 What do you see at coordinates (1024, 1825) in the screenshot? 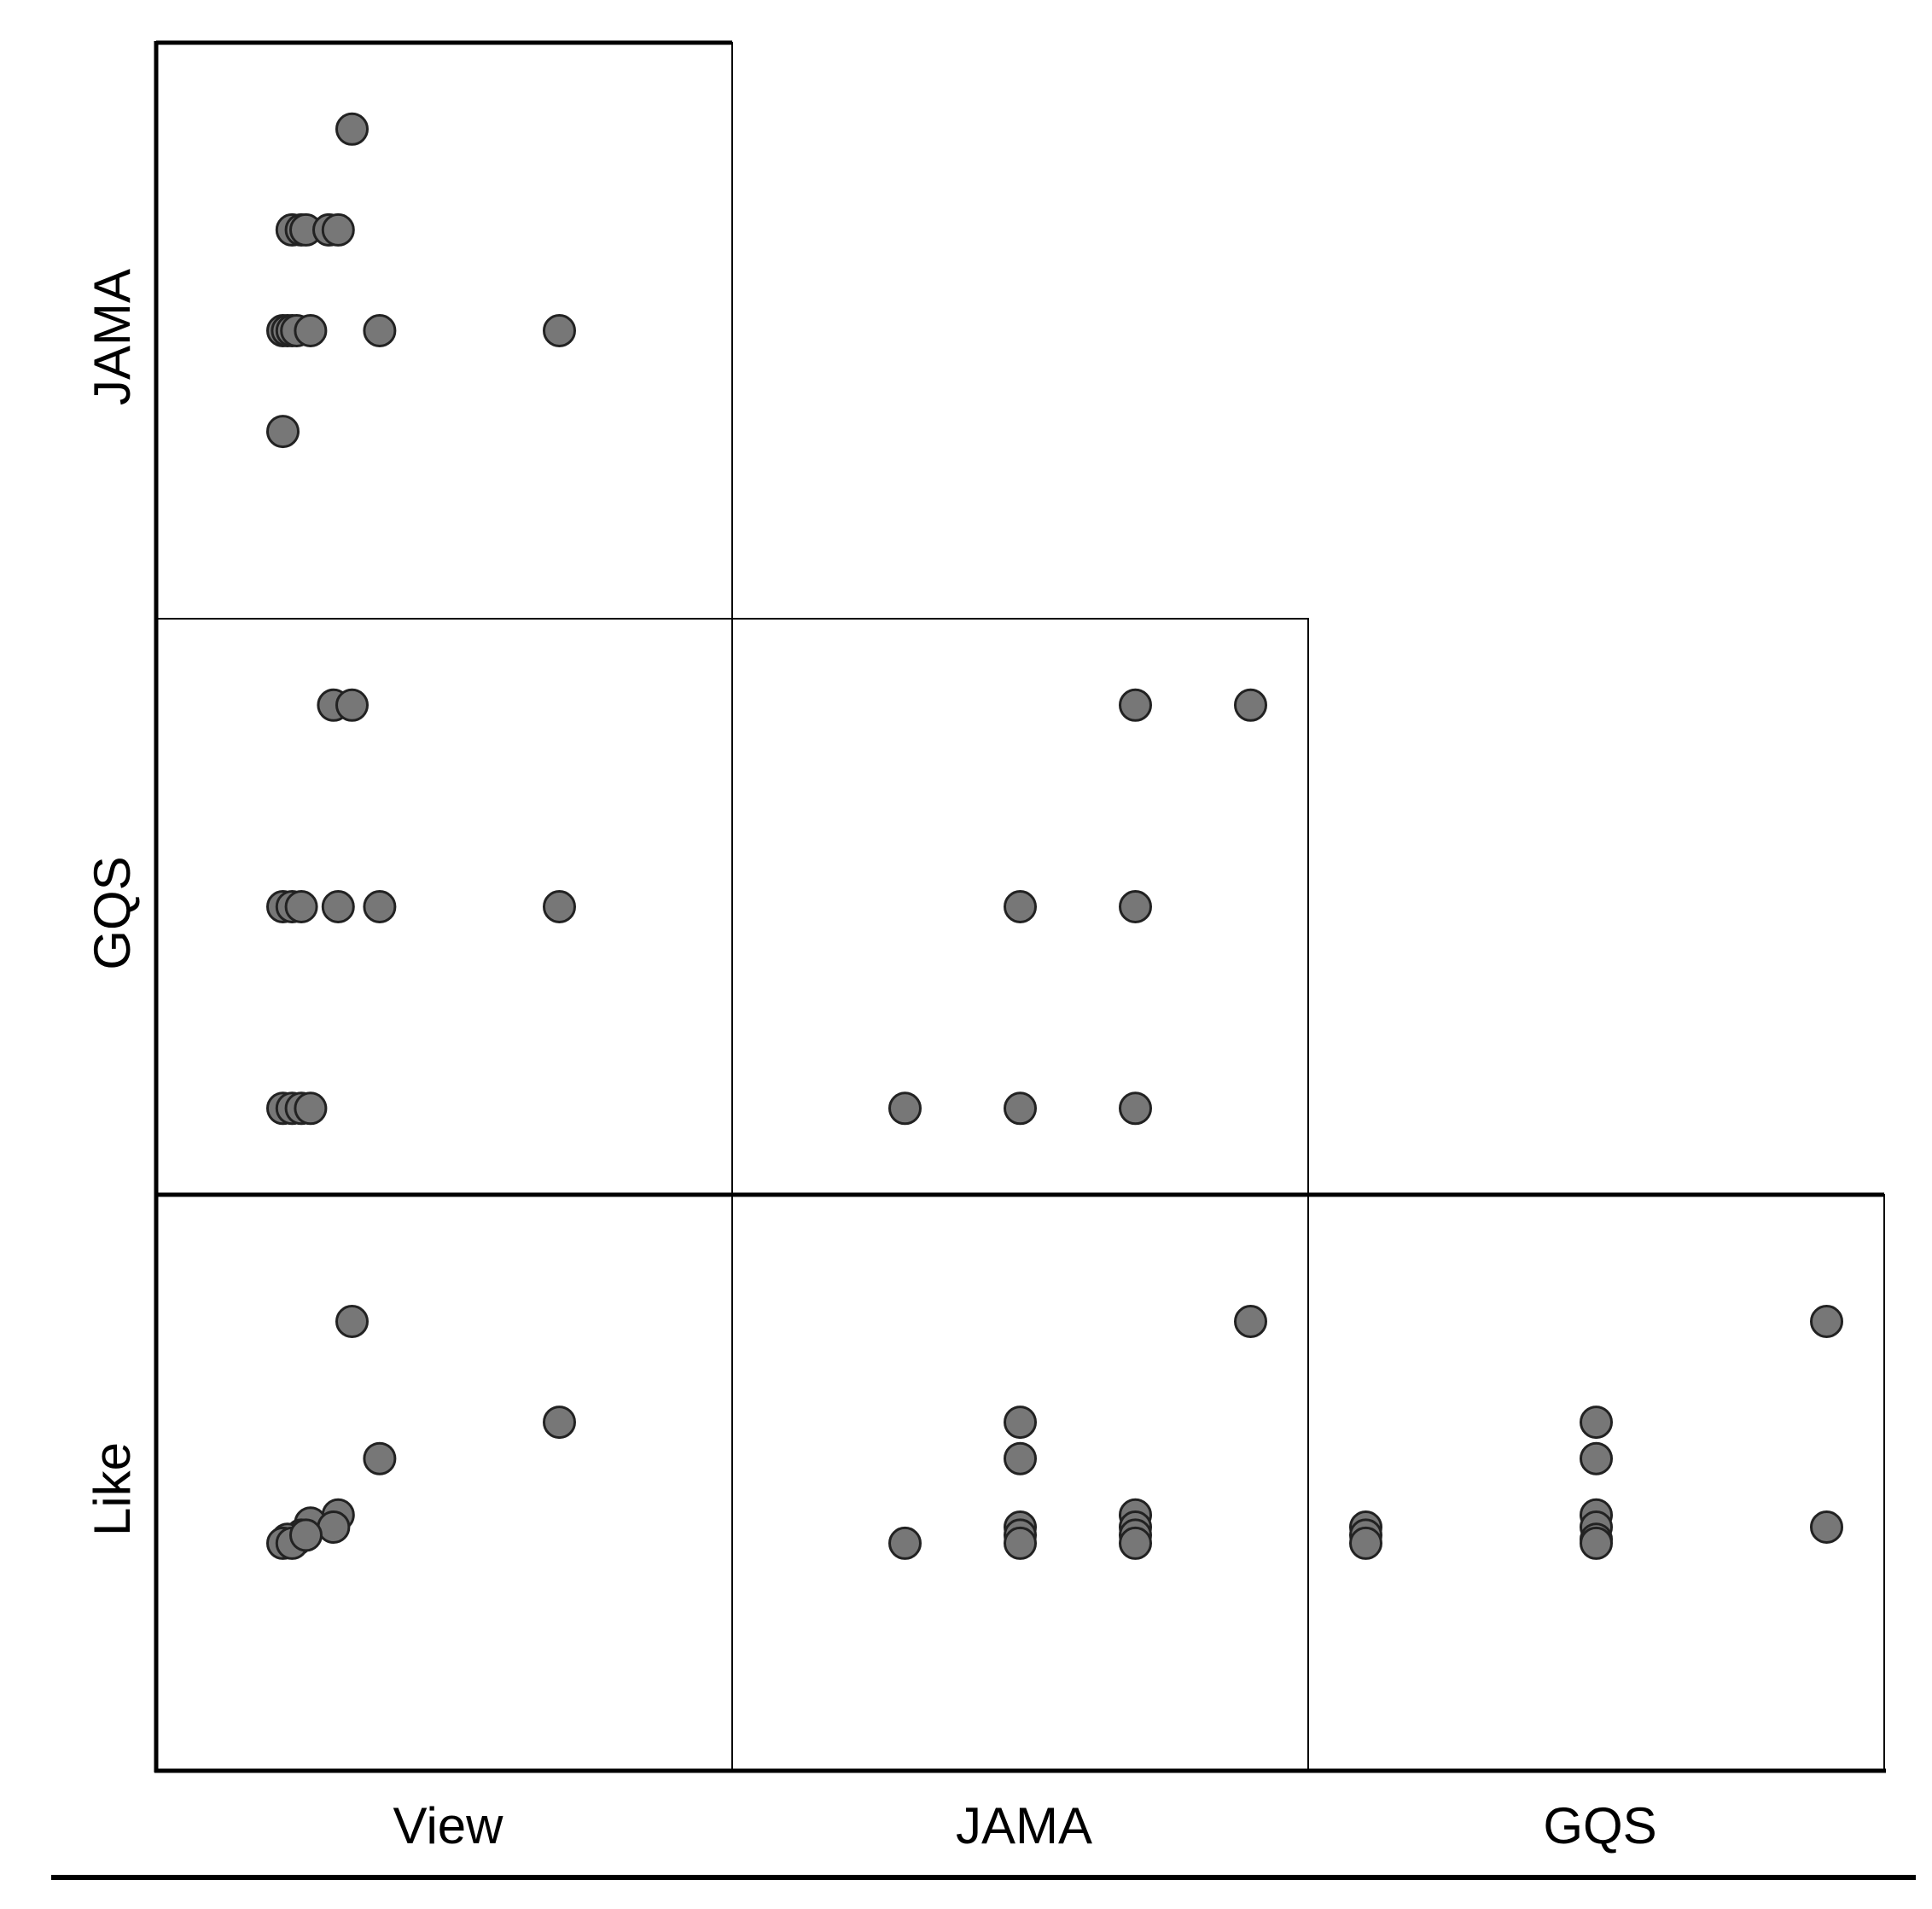
I see `column-label-jama: JAMA` at bounding box center [1024, 1825].